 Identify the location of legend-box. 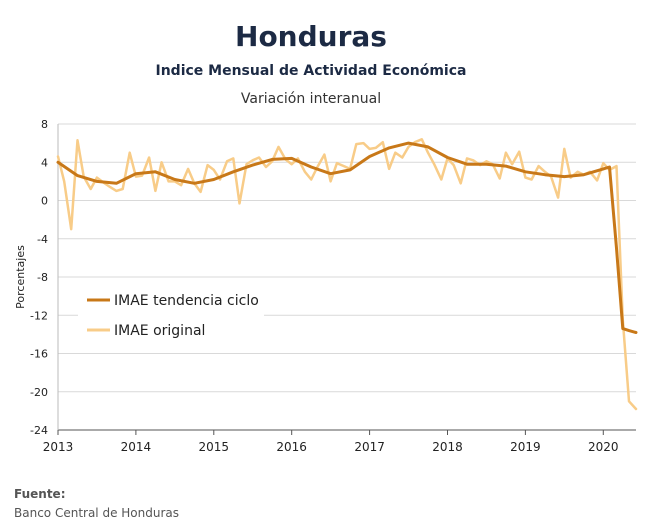
(171, 316).